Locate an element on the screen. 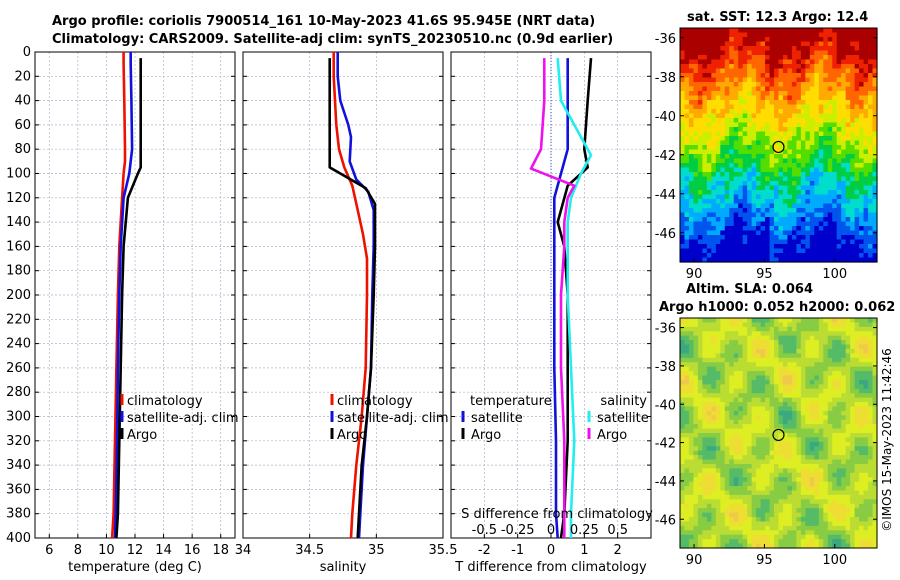 The width and height of the screenshot is (900, 580). series-line-salinity-satellite is located at coordinates (574, 297).